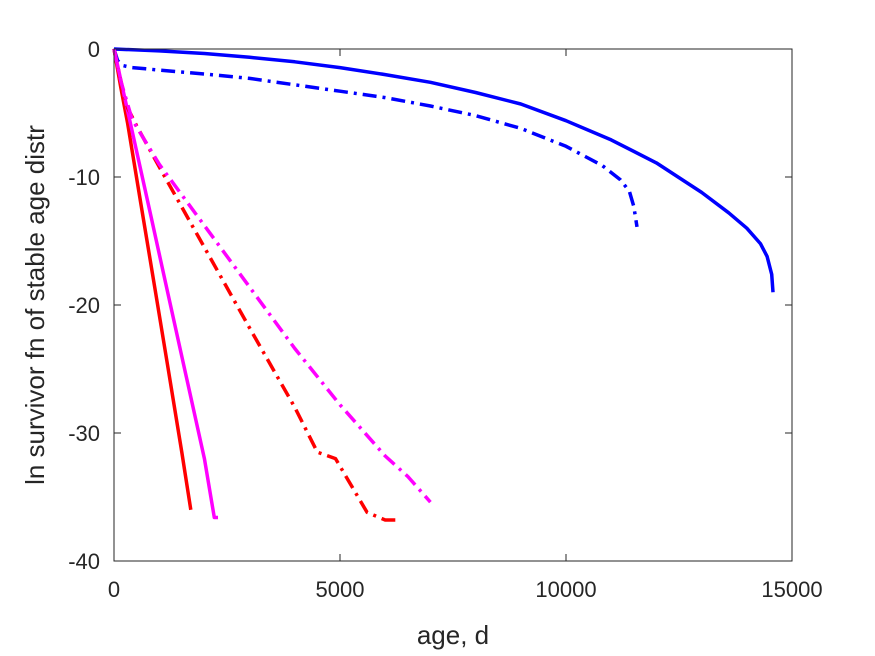 Image resolution: width=875 pixels, height=656 pixels. Describe the element at coordinates (84, 177) in the screenshot. I see `y-tick-label: -10` at that location.